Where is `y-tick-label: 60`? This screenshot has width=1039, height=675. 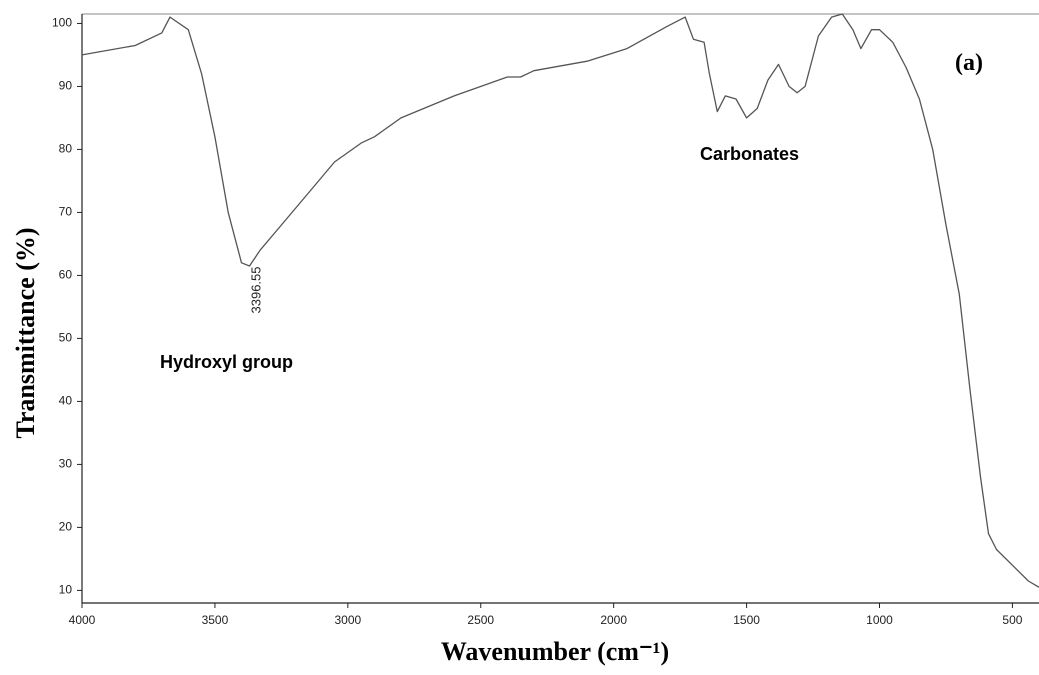 y-tick-label: 60 is located at coordinates (66, 275).